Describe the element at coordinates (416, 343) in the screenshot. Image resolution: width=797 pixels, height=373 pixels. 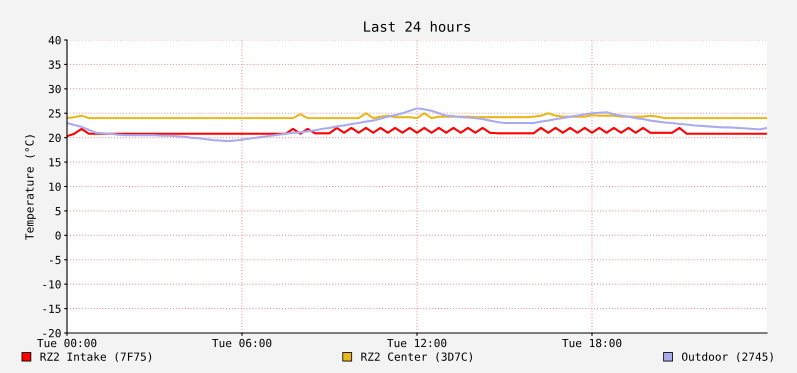
I see `x-tick-label: Tue 12:00` at that location.